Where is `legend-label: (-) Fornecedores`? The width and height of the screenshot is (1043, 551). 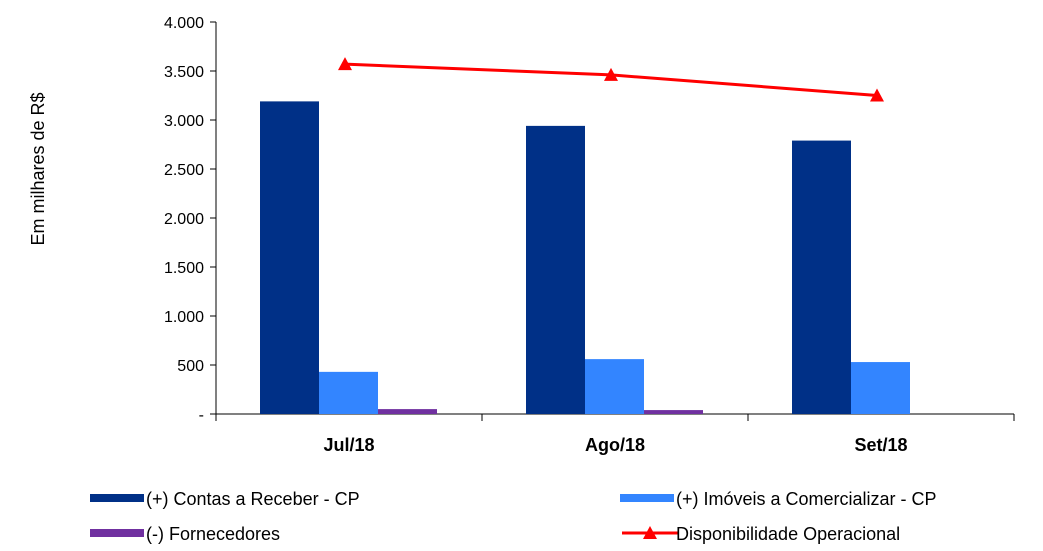 legend-label: (-) Fornecedores is located at coordinates (213, 534).